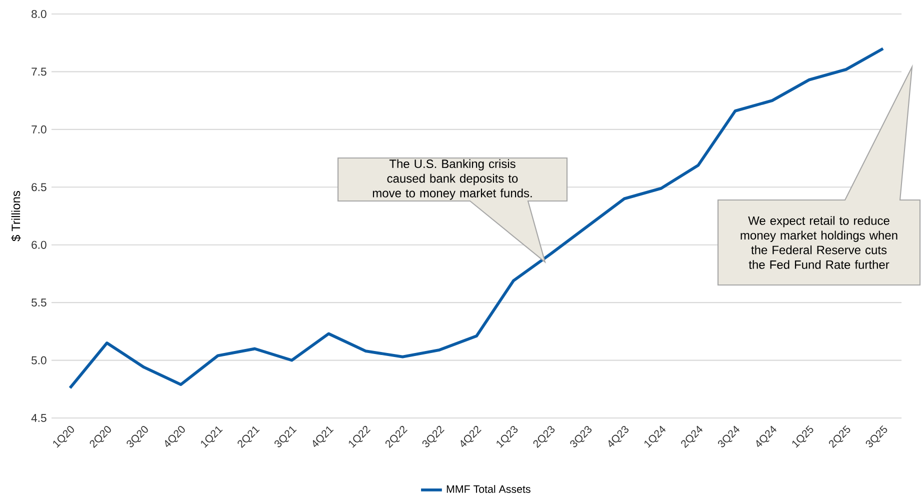  What do you see at coordinates (452, 179) in the screenshot?
I see `annotation: The U.S. Banking crisis caused bank deposits to move to money market funds.` at bounding box center [452, 179].